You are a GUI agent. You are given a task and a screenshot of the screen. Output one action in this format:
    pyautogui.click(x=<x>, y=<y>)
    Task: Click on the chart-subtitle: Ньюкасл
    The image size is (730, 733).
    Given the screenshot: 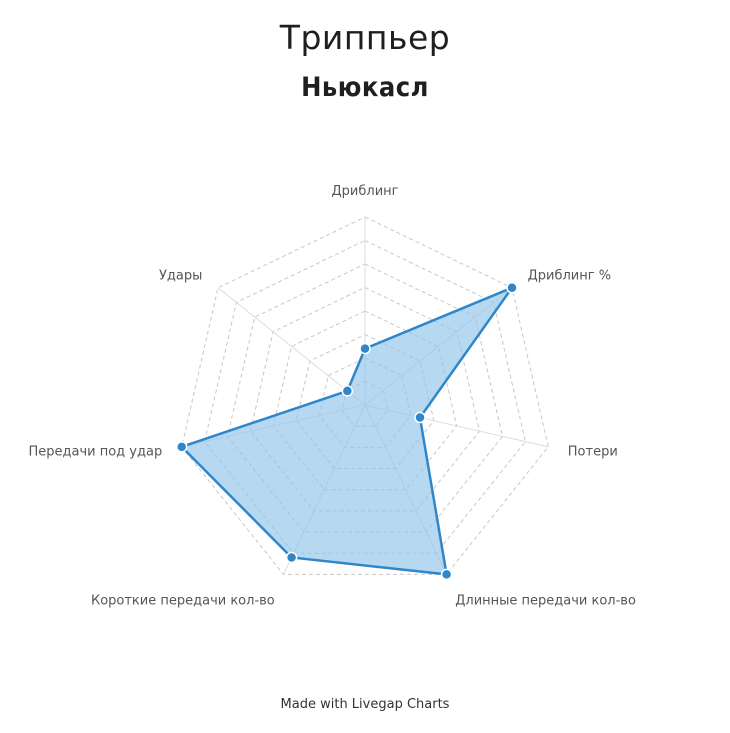 What is the action you would take?
    pyautogui.click(x=365, y=87)
    